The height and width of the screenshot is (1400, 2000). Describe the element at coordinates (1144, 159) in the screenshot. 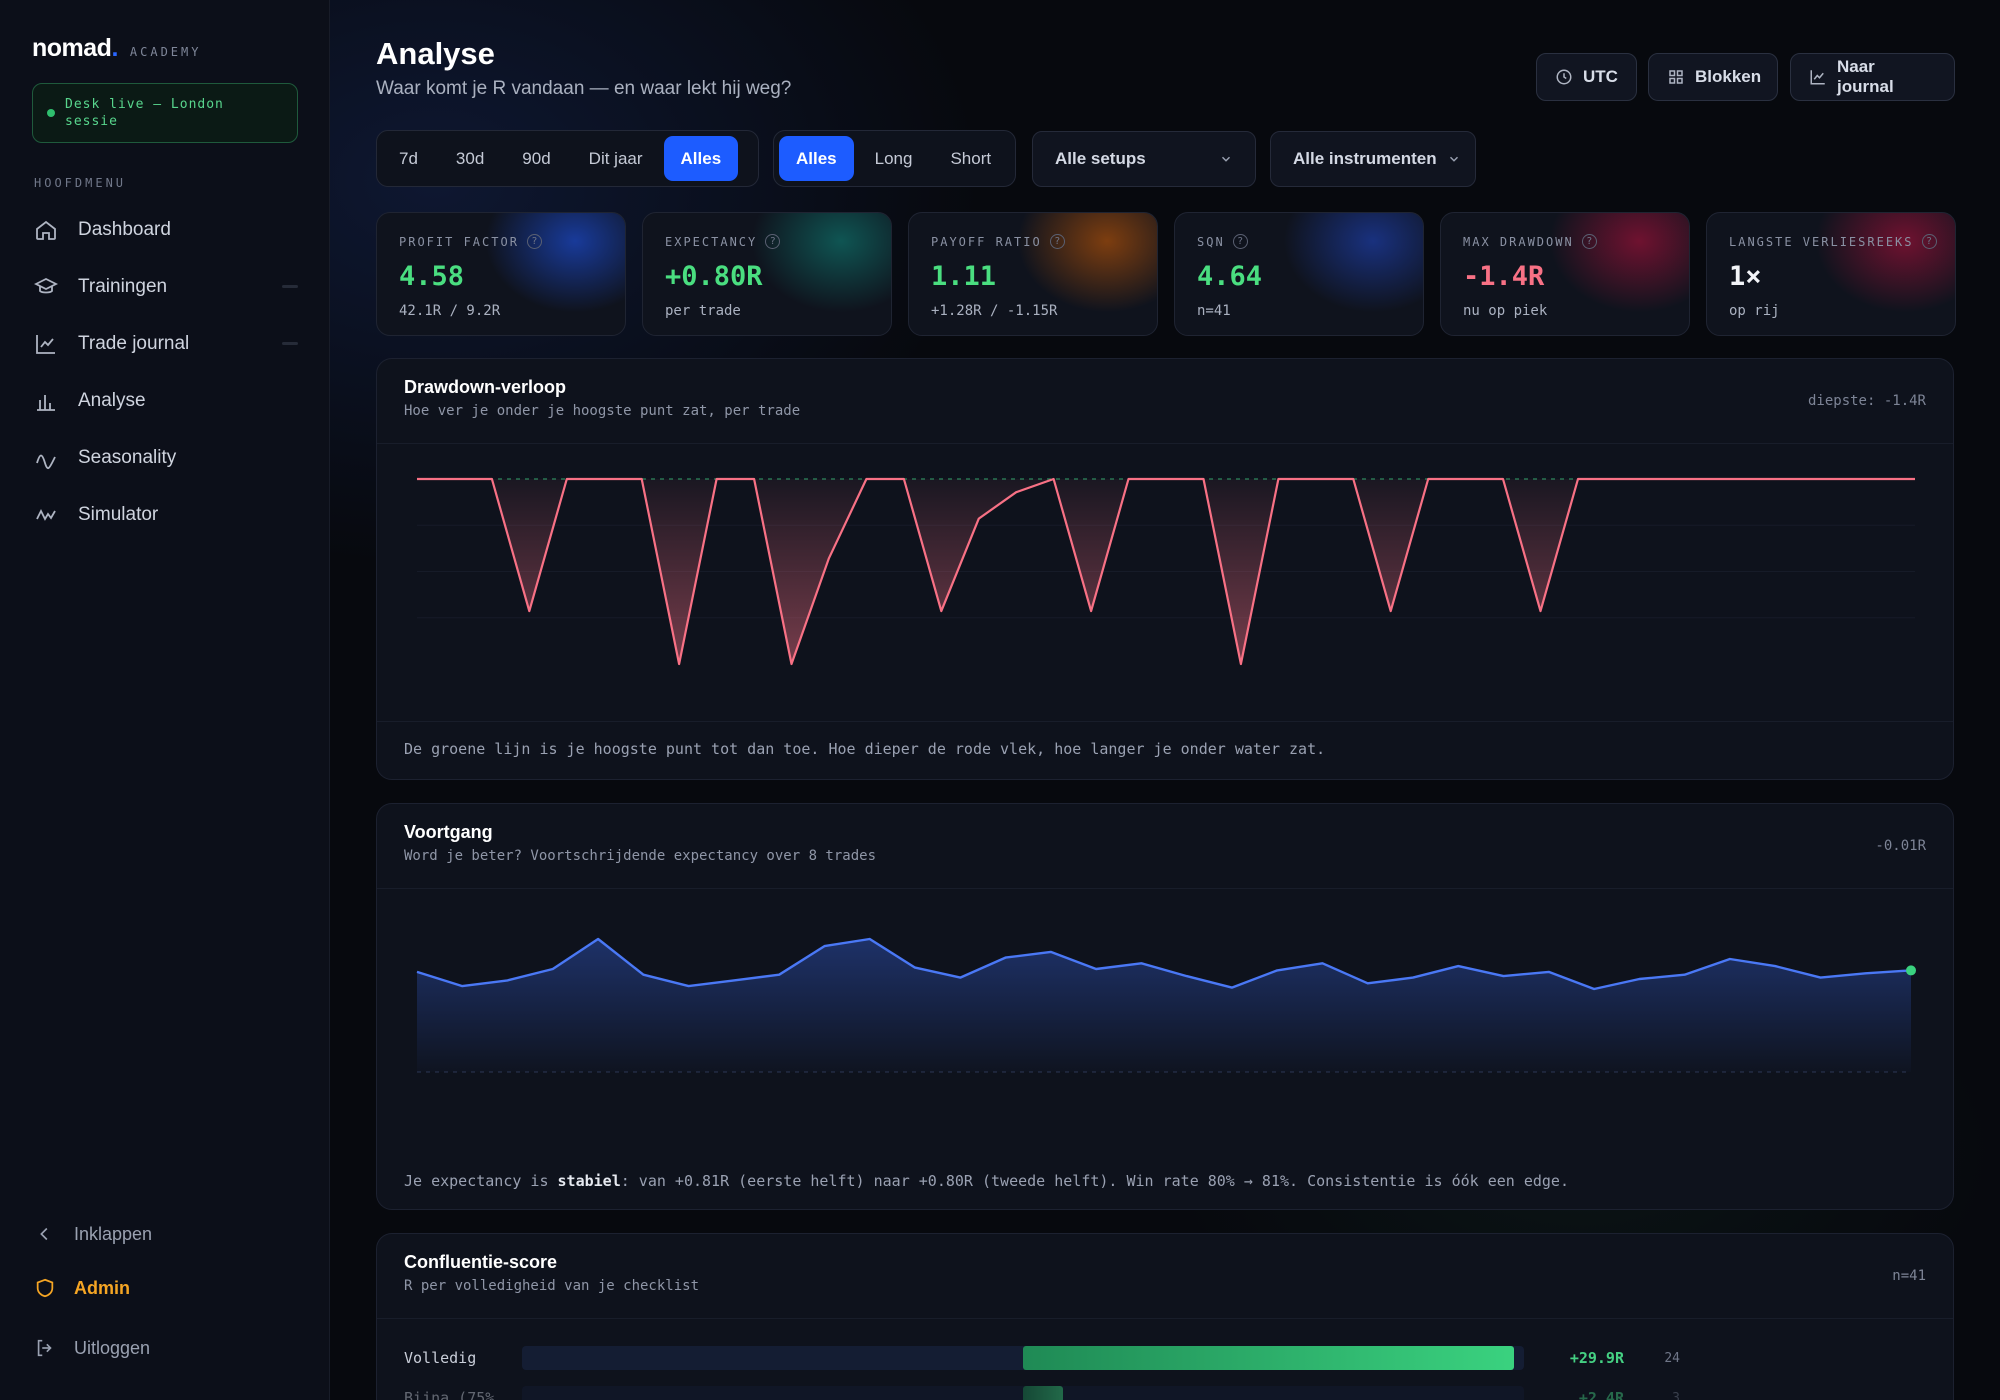

I see `setups-select: Alle setups` at that location.